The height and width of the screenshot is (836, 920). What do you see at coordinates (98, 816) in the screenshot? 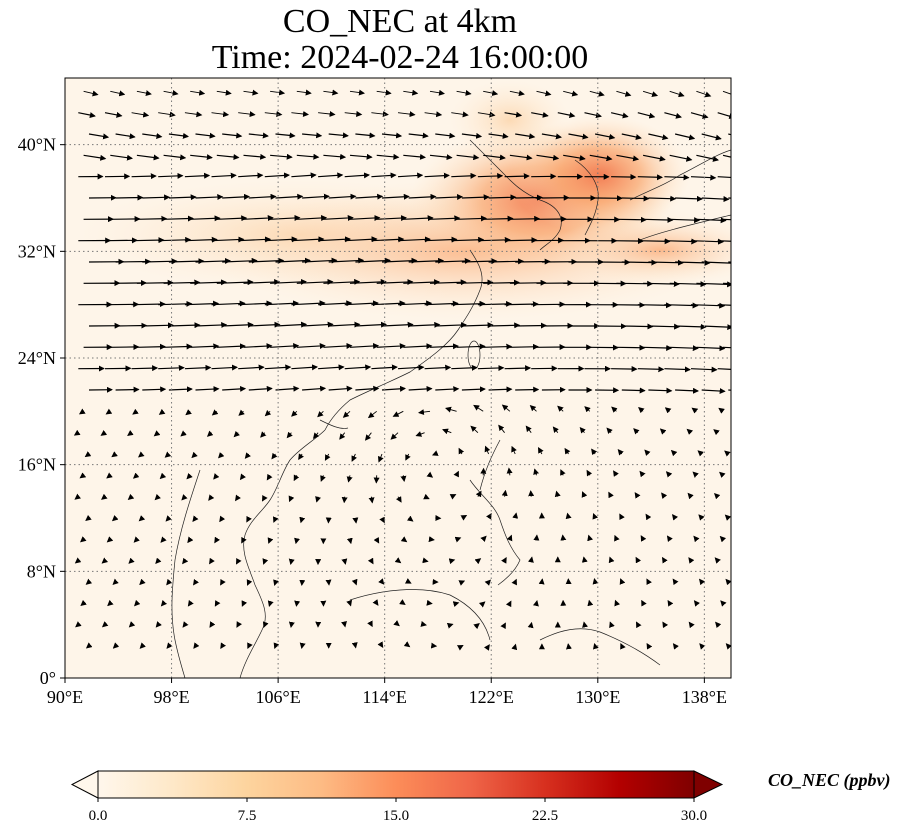
I see `colorbar-tick-label: 0.0` at bounding box center [98, 816].